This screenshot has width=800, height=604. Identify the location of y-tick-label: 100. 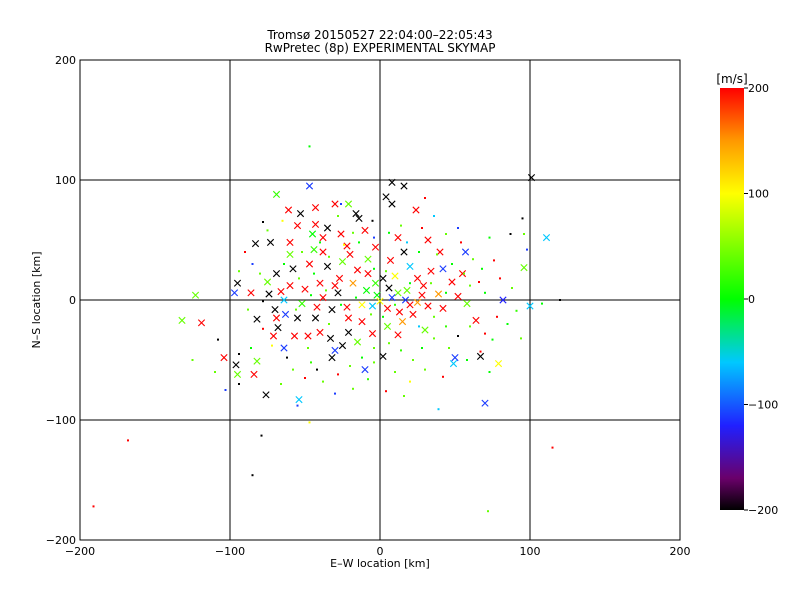
(65, 180).